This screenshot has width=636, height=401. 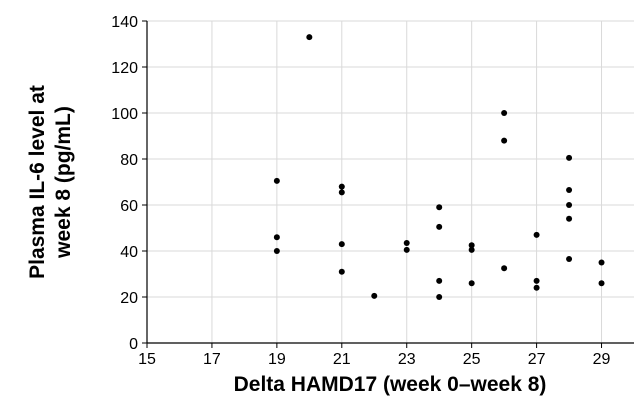 What do you see at coordinates (537, 359) in the screenshot?
I see `x-tick-label: 27` at bounding box center [537, 359].